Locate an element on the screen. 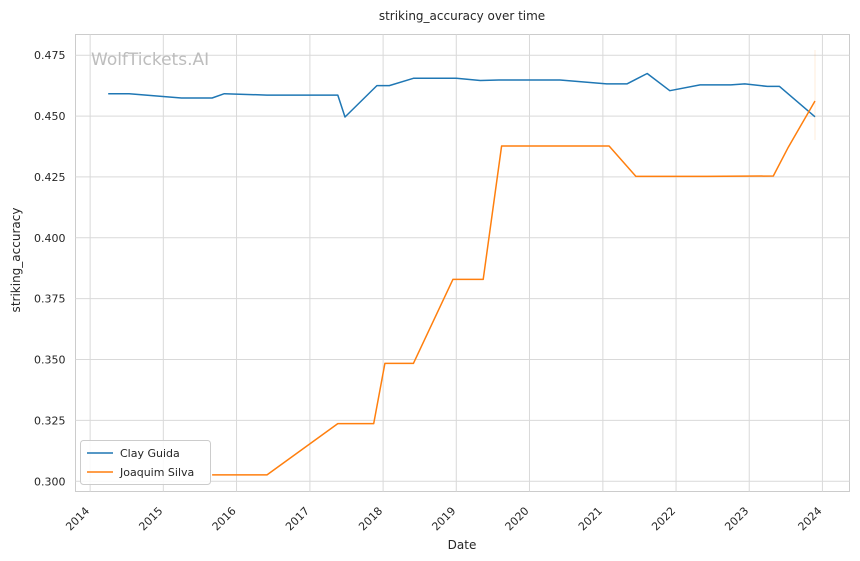 The height and width of the screenshot is (561, 860). watermark: WolfTickets.AI is located at coordinates (150, 60).